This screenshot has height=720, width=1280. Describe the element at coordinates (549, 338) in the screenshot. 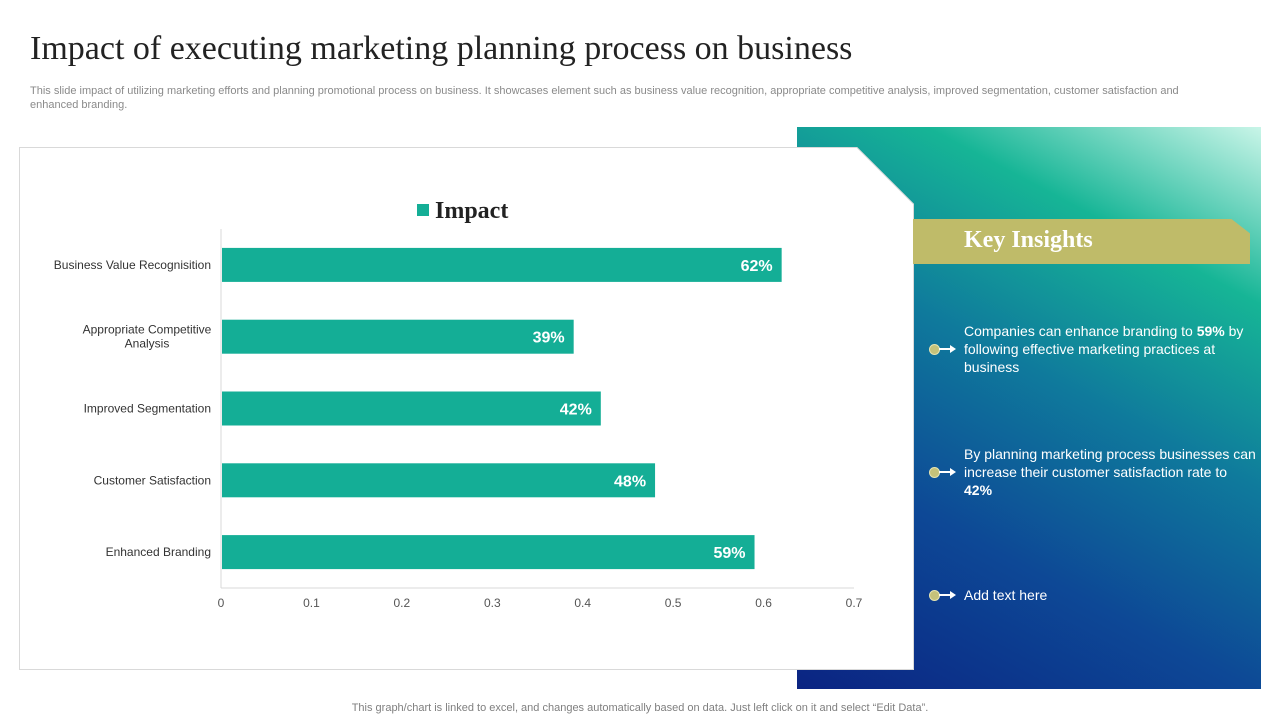

I see `bar-data-label: 39%` at that location.